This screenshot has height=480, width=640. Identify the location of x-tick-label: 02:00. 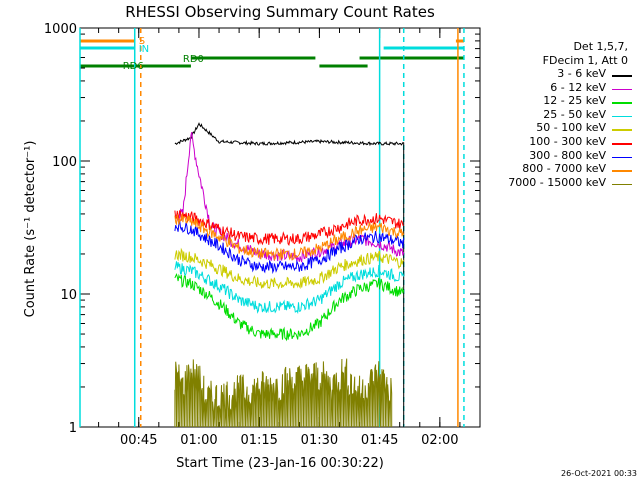
(439, 440).